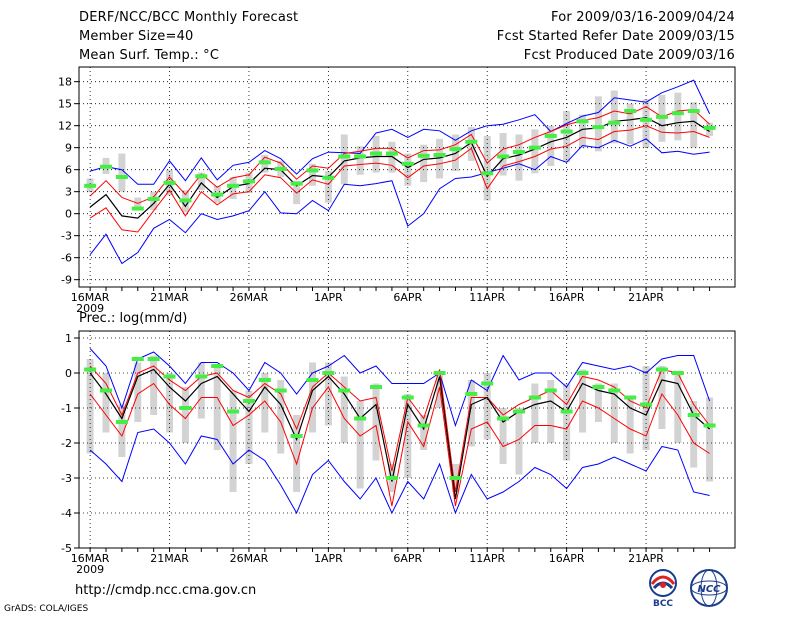  I want to click on prec-xtick-label: 21MAR, so click(169, 558).